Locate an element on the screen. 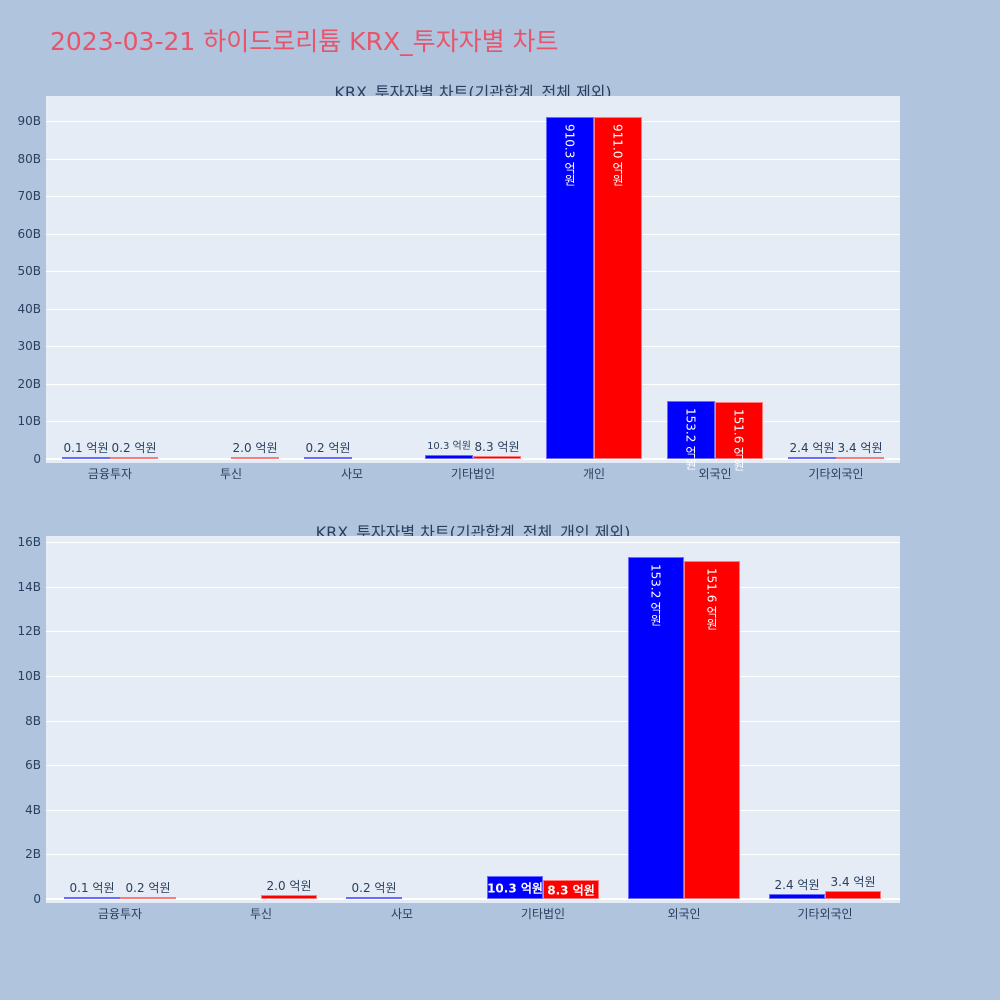 This screenshot has width=1000, height=1000. y-tick-label: 90B is located at coordinates (29, 120).